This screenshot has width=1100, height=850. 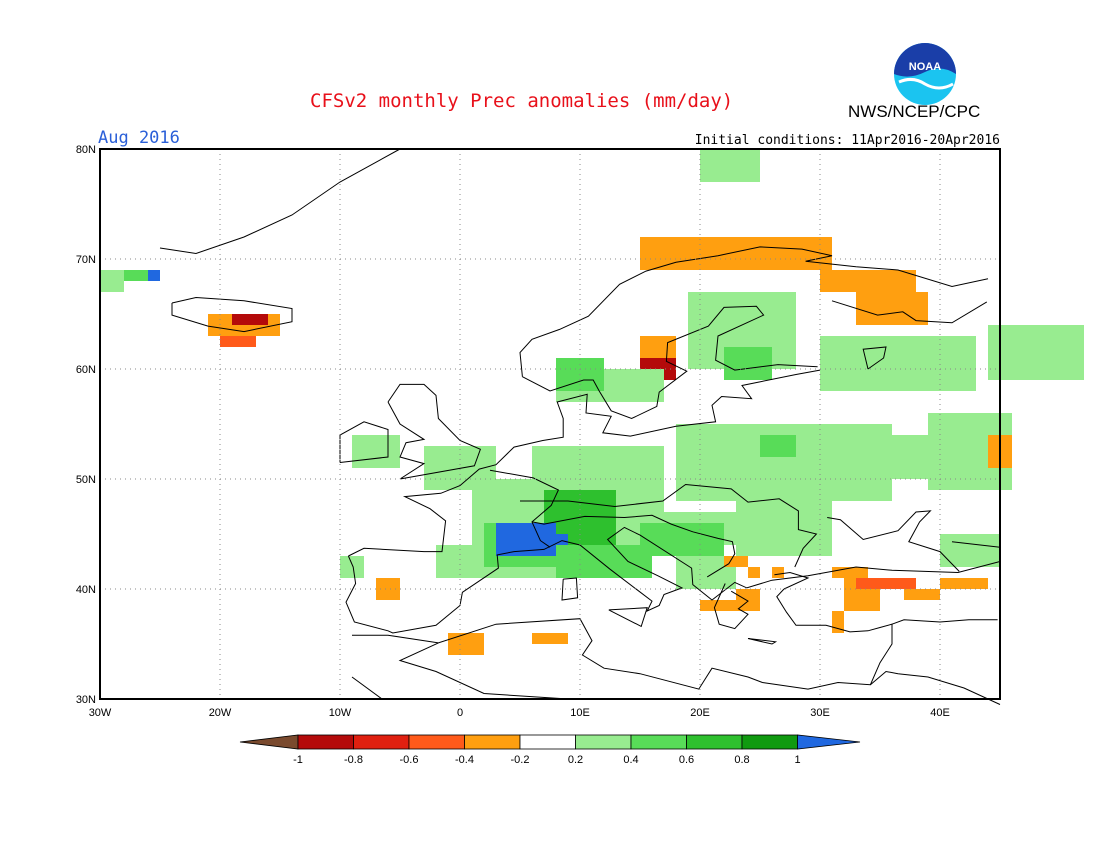 What do you see at coordinates (86, 370) in the screenshot?
I see `lat-label: 60N` at bounding box center [86, 370].